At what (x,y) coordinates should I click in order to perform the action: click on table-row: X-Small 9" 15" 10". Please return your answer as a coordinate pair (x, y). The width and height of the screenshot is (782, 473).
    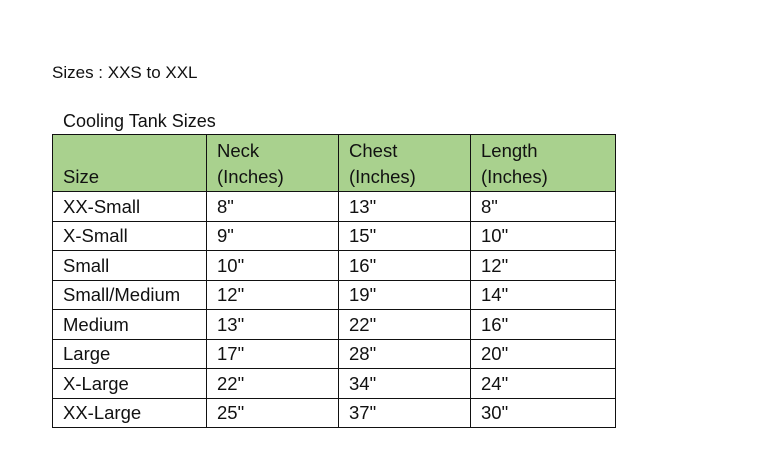
    Looking at the image, I should click on (334, 235).